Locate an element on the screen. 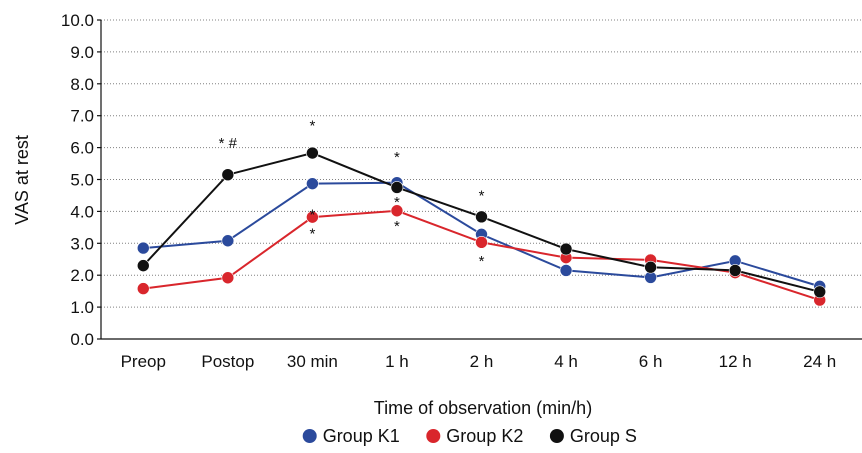 The width and height of the screenshot is (862, 453). y-tick-label: 2.0 is located at coordinates (82, 275).